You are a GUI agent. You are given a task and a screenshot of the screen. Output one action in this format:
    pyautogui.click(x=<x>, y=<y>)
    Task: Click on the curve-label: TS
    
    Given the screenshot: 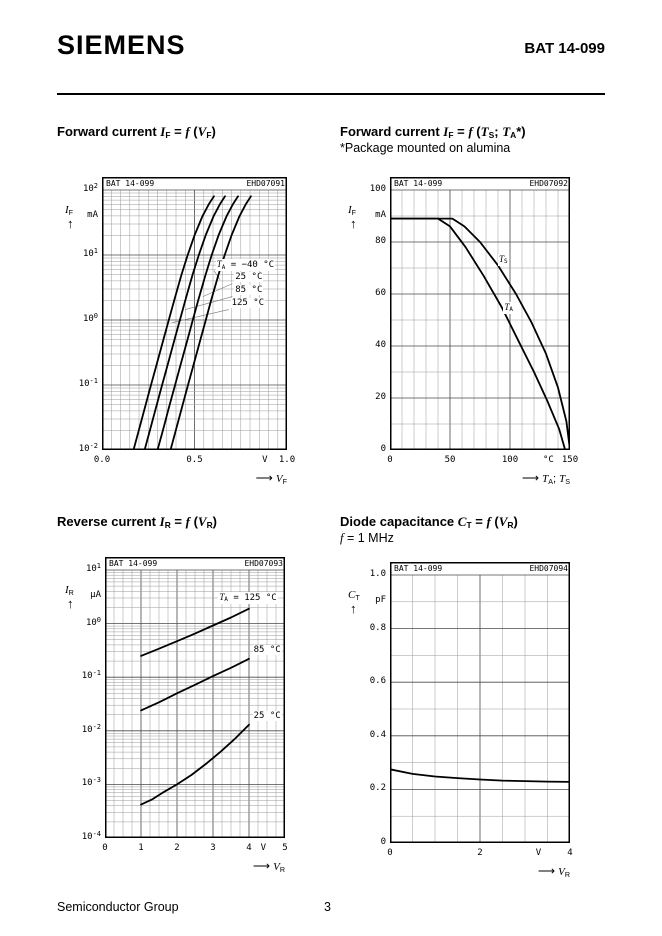 What is the action you would take?
    pyautogui.click(x=503, y=259)
    